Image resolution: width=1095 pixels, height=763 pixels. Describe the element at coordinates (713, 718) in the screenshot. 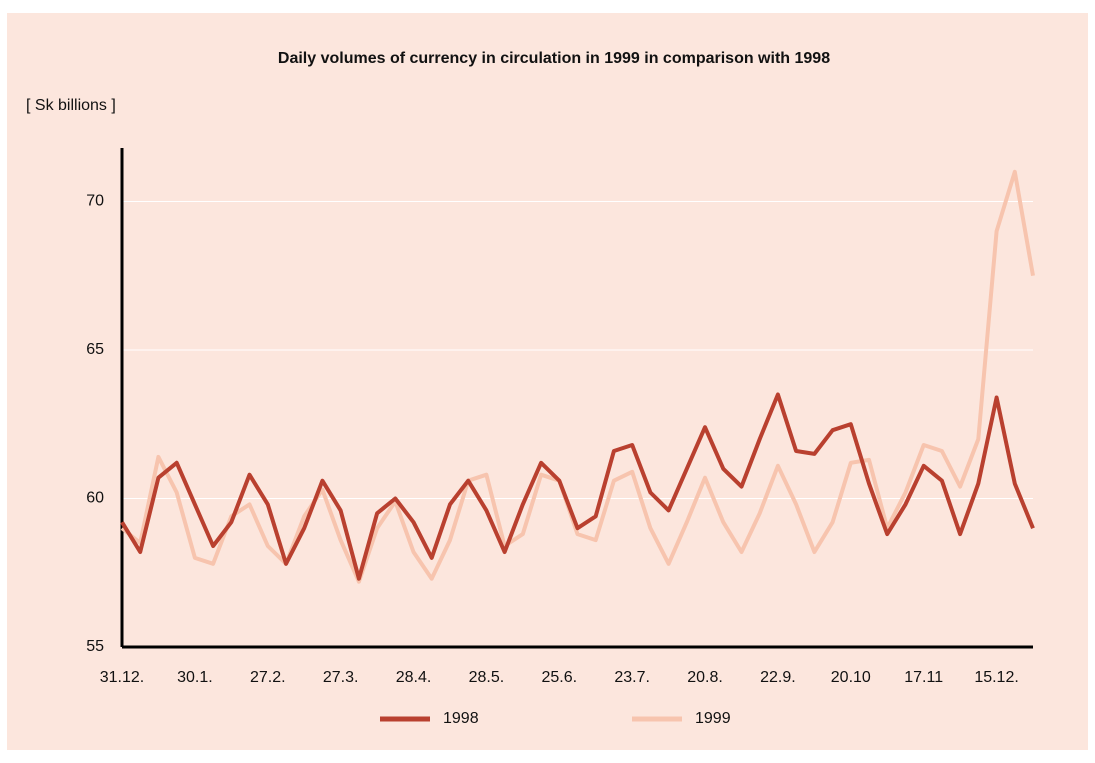

I see `legend-label: 1999` at that location.